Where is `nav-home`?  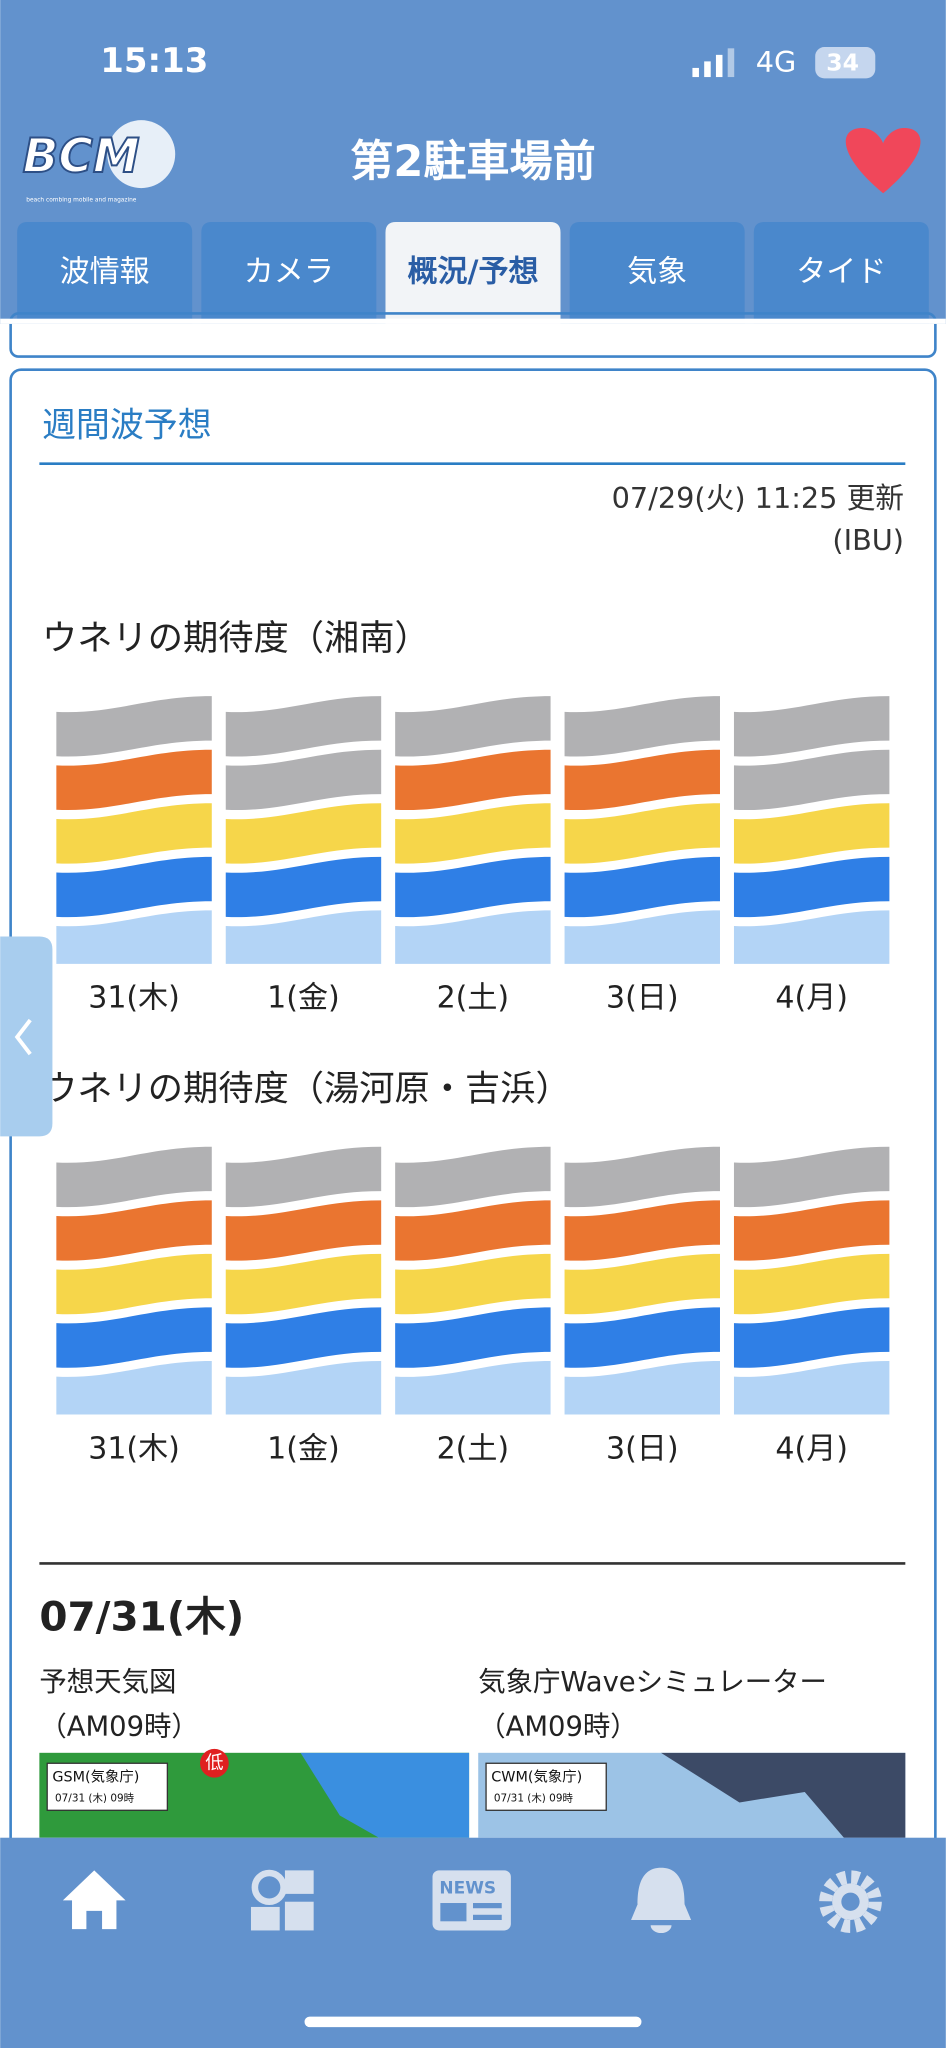 nav-home is located at coordinates (94, 1900).